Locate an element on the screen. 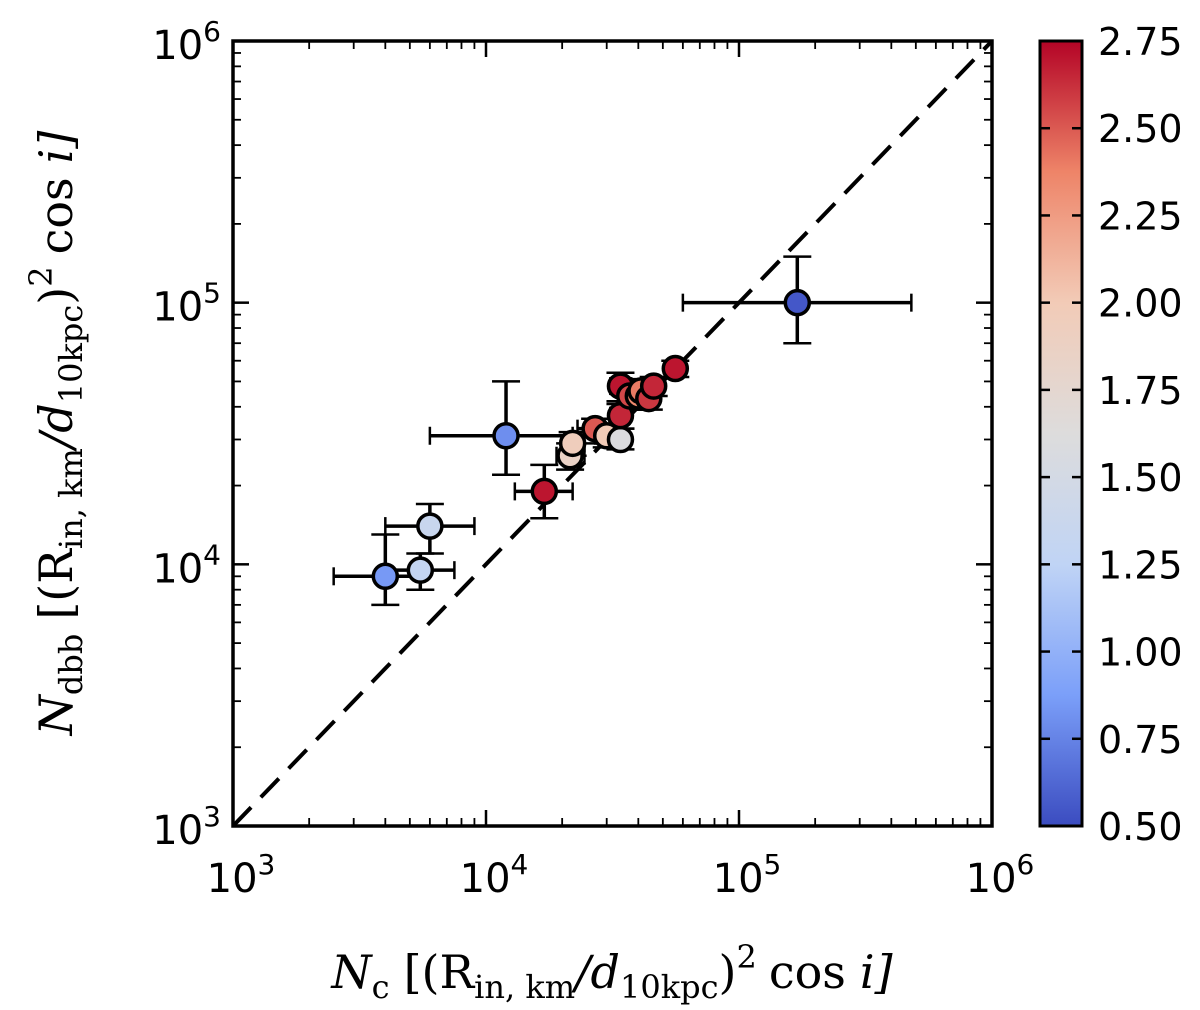 Image resolution: width=1200 pixels, height=1010 pixels. y-tick-label: 10⁴ is located at coordinates (186, 565).